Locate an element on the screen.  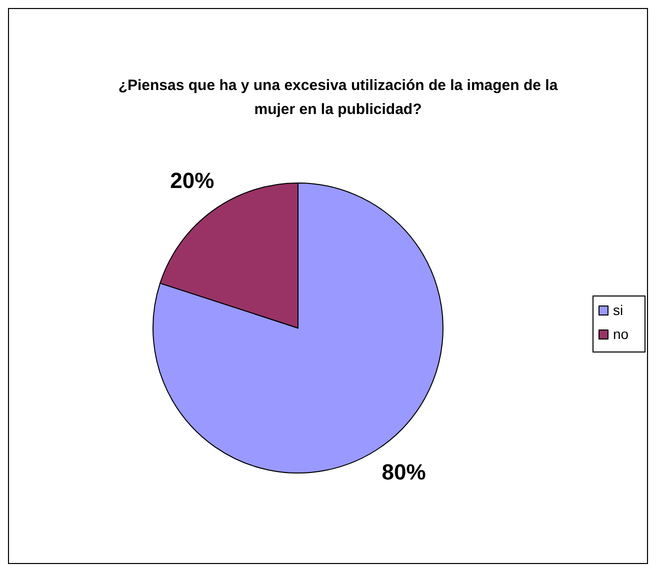
legend-label: si is located at coordinates (618, 310).